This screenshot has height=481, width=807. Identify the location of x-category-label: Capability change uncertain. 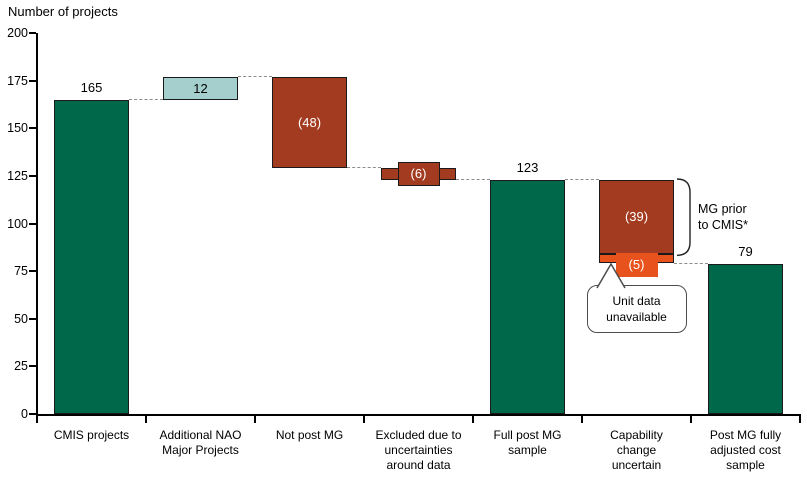
(636, 450).